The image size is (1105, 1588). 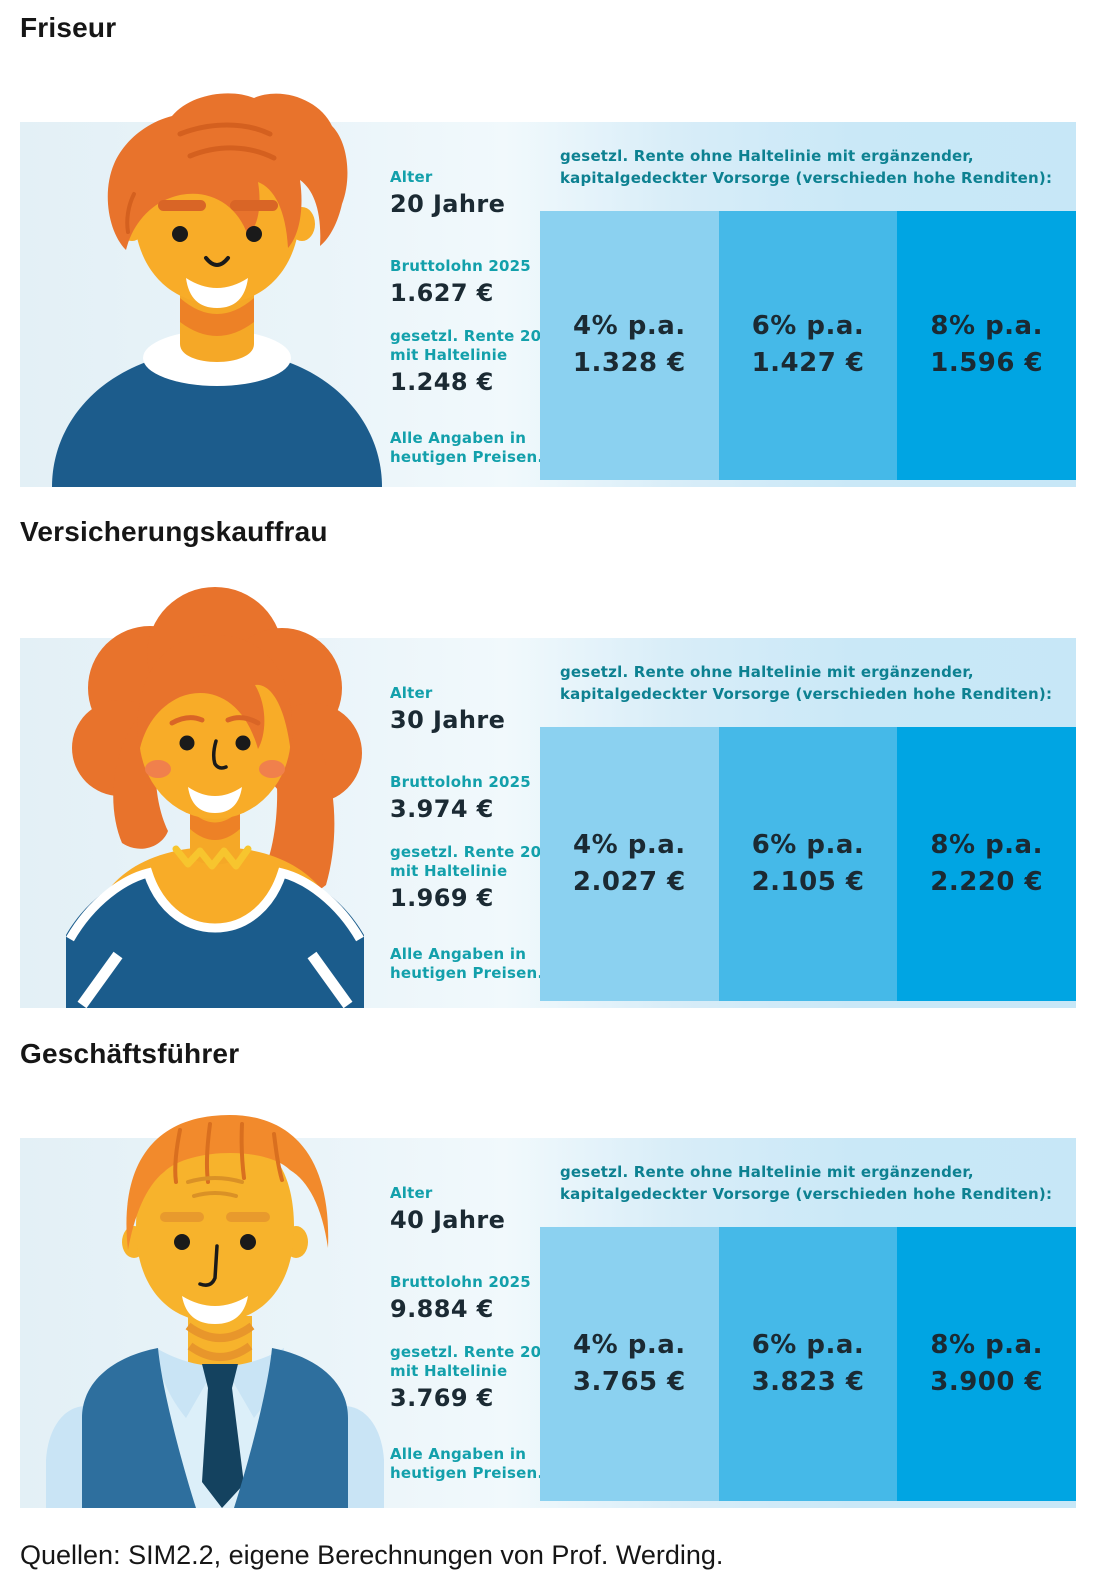 What do you see at coordinates (987, 864) in the screenshot?
I see `return-column-8pct: 8% p.a. 2.220 €` at bounding box center [987, 864].